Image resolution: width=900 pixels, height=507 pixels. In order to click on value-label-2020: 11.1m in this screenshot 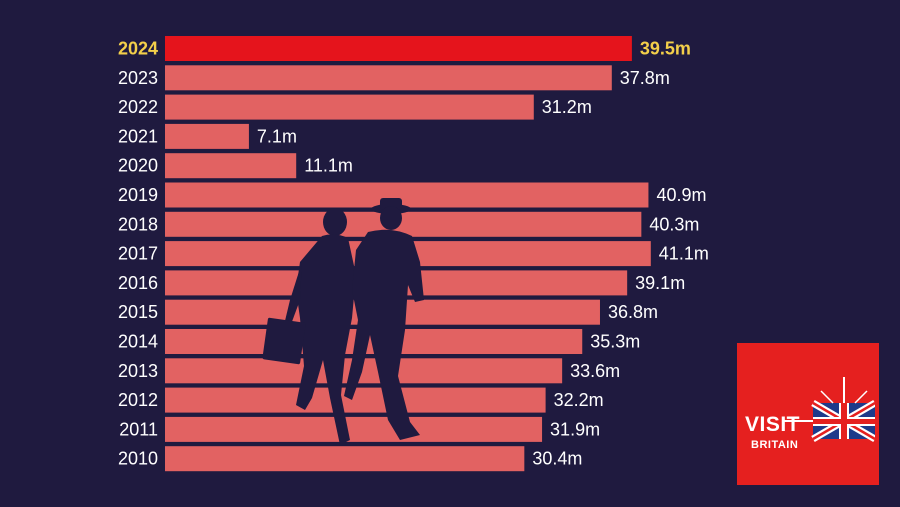, I will do `click(328, 166)`.